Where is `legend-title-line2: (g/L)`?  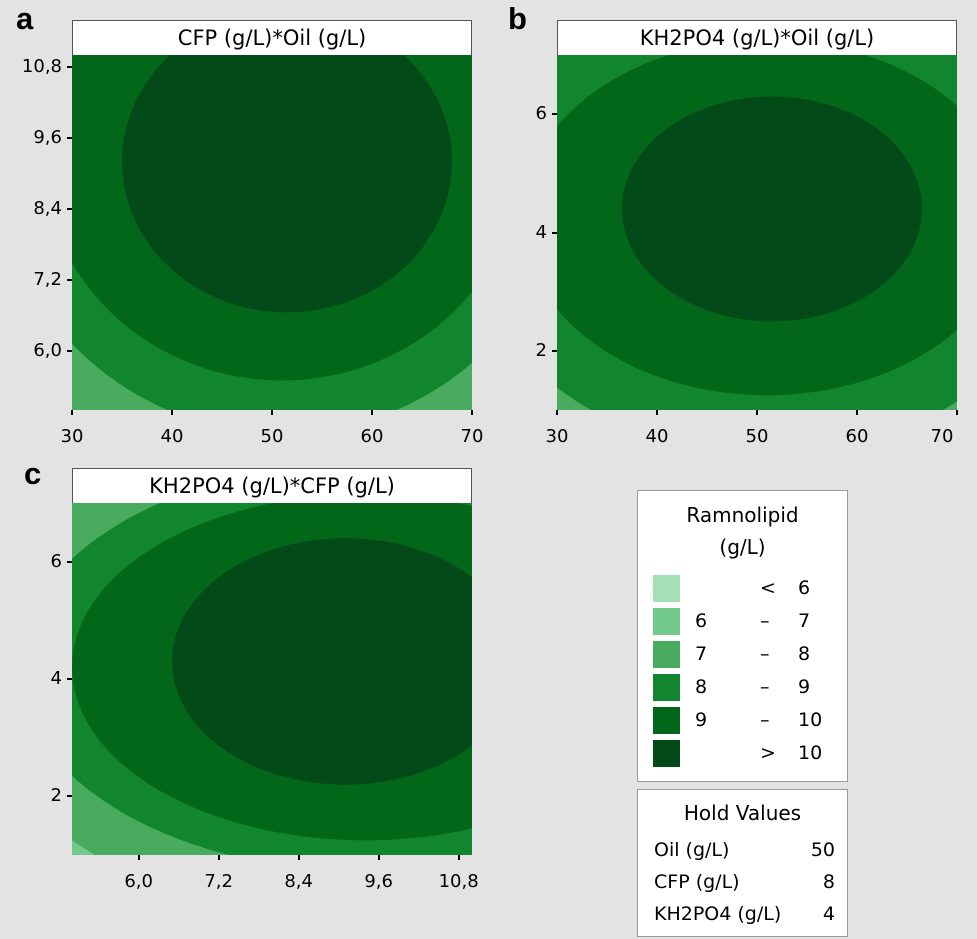
legend-title-line2: (g/L) is located at coordinates (742, 547).